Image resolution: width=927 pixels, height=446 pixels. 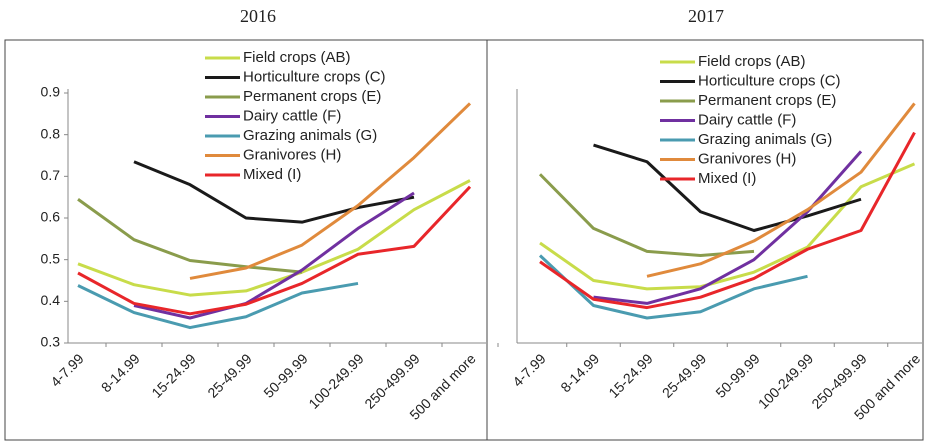 I want to click on y-tick-label: 0.6, so click(x=51, y=217).